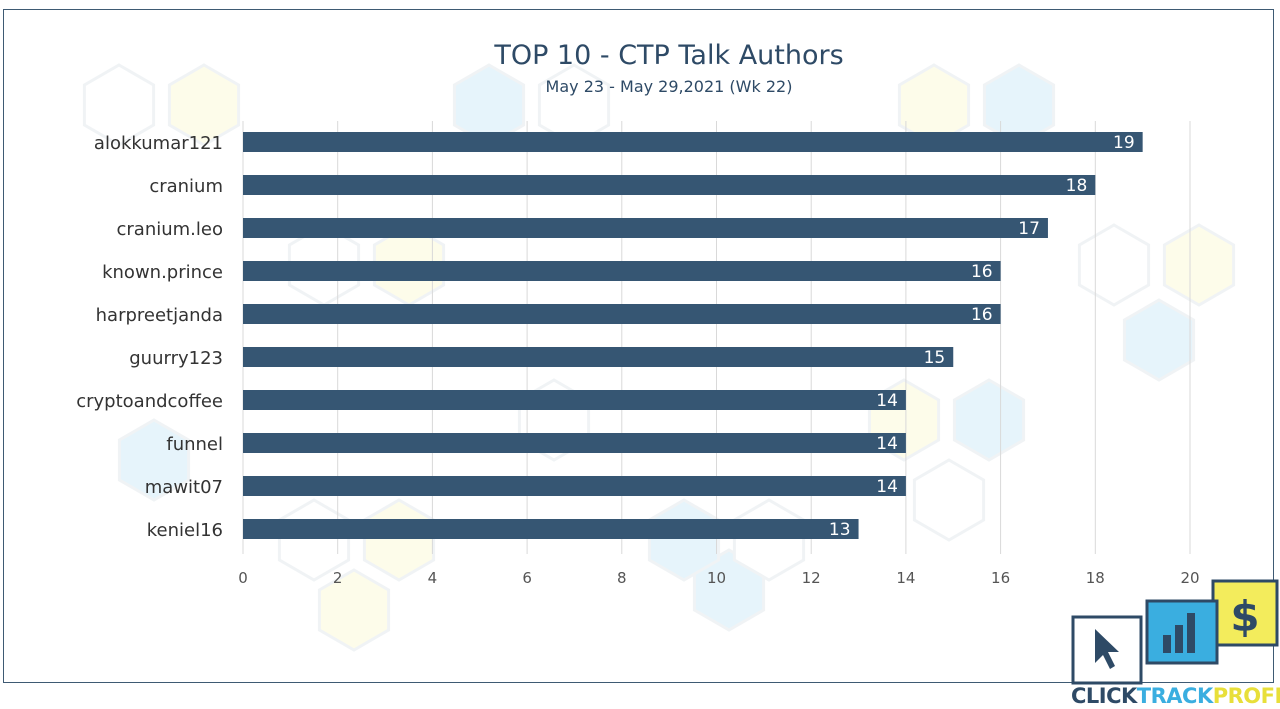  I want to click on x-tick-label: 20, so click(1189, 578).